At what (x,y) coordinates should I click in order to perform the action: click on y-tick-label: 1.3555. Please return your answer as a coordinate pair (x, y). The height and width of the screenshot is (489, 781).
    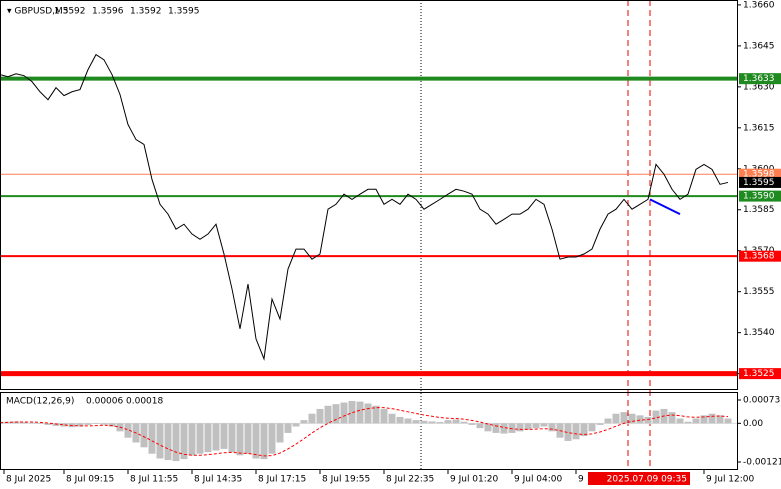
    Looking at the image, I should click on (759, 292).